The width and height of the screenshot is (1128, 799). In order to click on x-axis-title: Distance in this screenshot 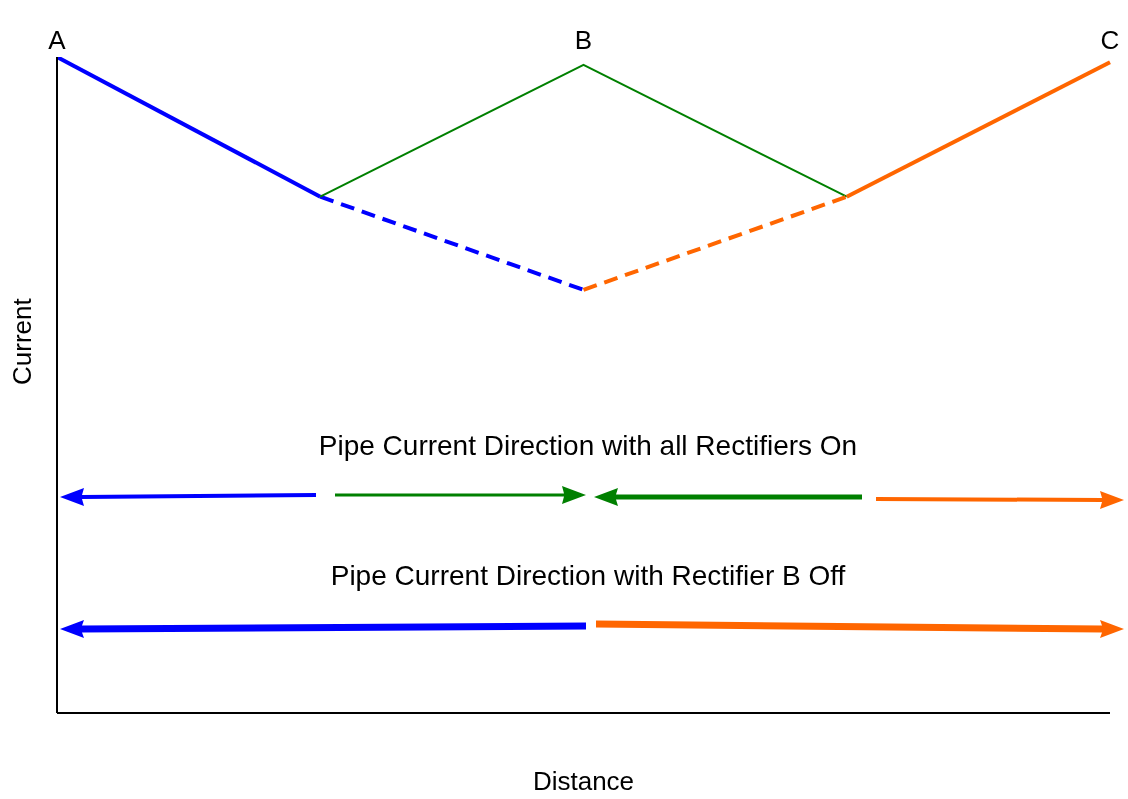, I will do `click(583, 781)`.